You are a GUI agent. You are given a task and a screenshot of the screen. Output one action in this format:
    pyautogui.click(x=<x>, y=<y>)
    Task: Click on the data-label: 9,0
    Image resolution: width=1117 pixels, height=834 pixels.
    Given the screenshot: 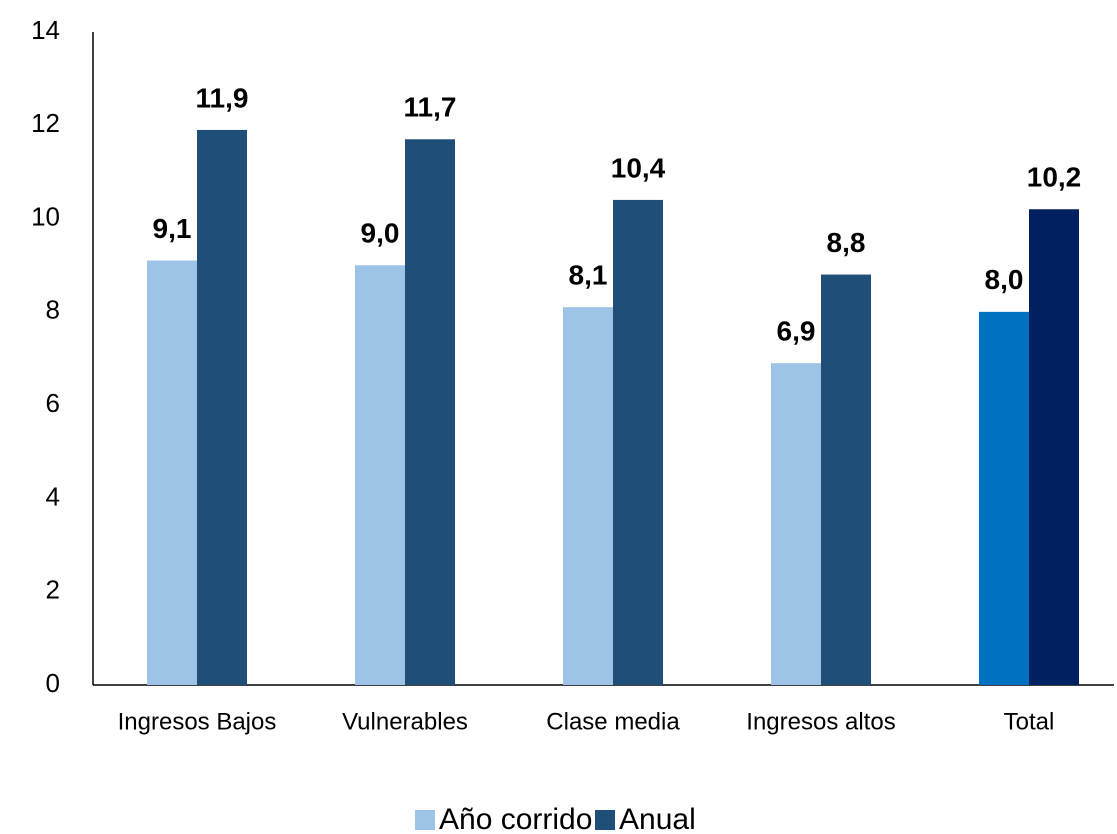 What is the action you would take?
    pyautogui.click(x=380, y=233)
    